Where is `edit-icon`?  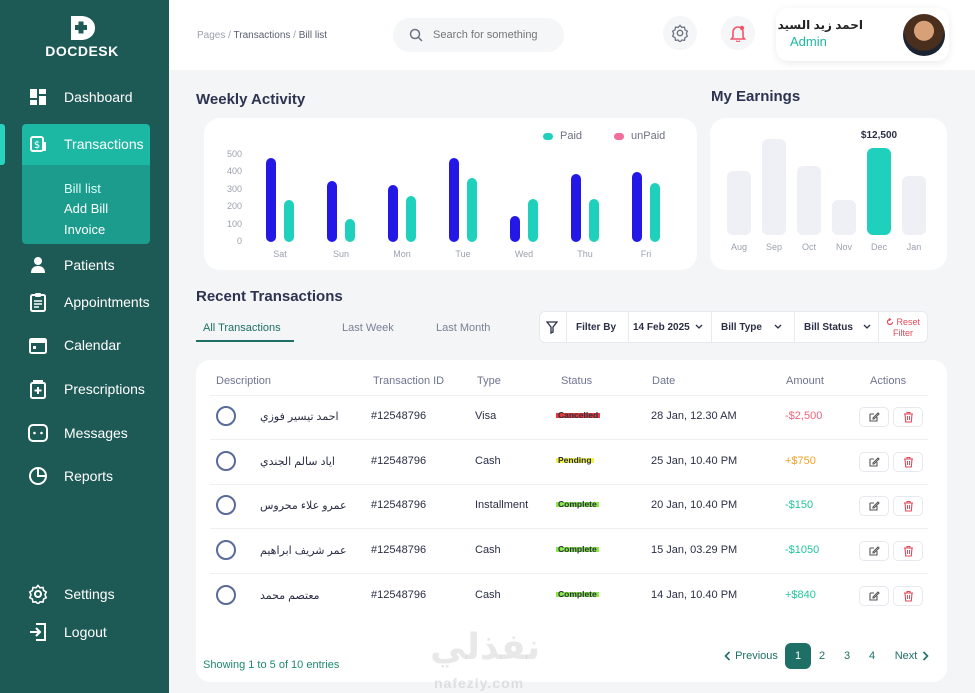 edit-icon is located at coordinates (874, 596).